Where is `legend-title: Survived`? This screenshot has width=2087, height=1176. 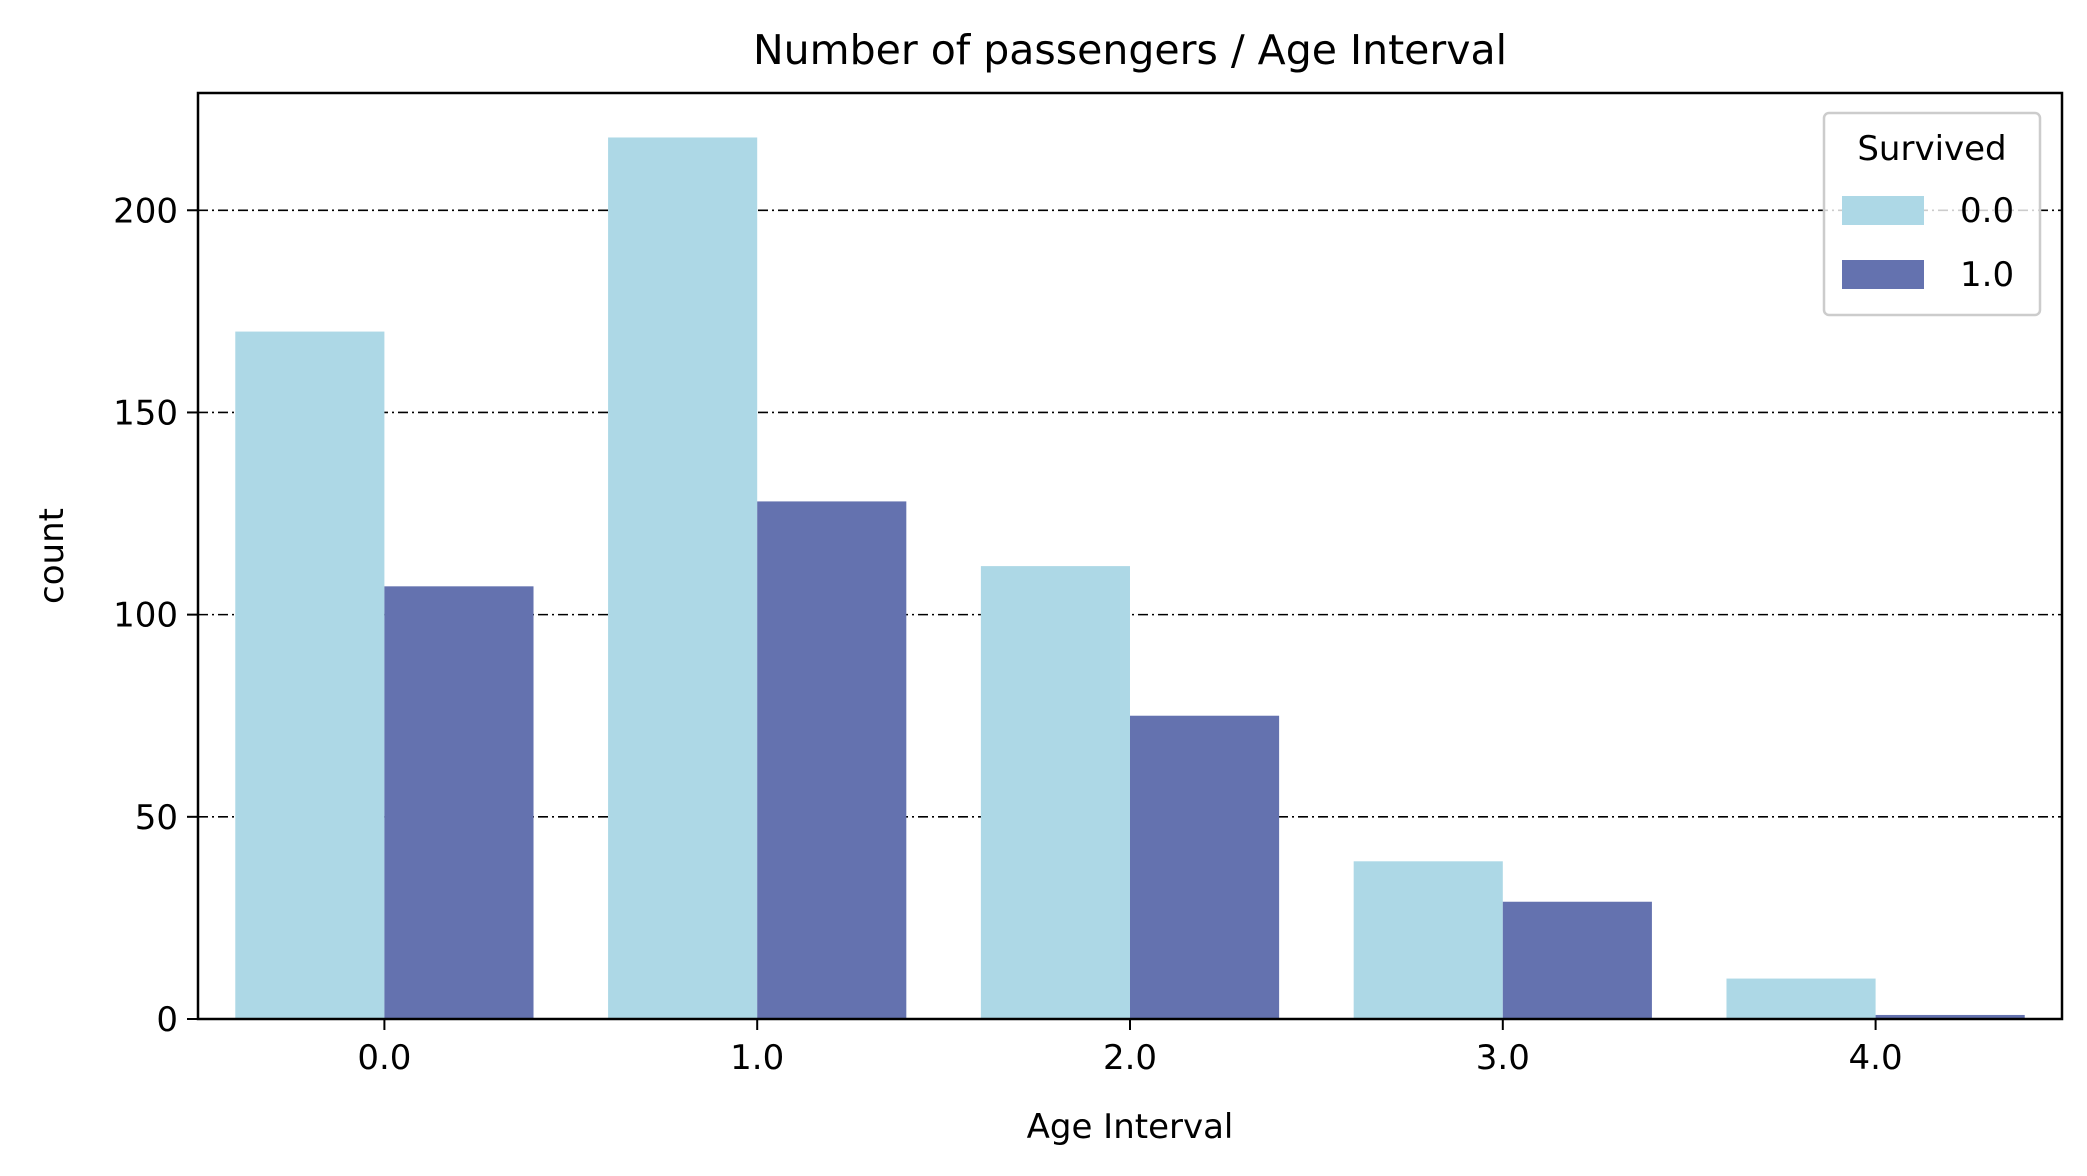
legend-title: Survived is located at coordinates (1931, 149).